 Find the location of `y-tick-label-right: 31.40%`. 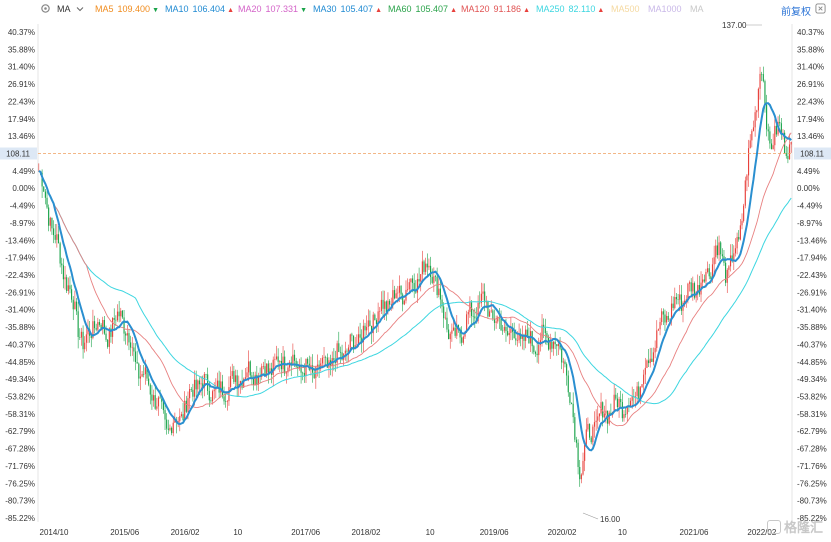

y-tick-label-right: 31.40% is located at coordinates (810, 67).